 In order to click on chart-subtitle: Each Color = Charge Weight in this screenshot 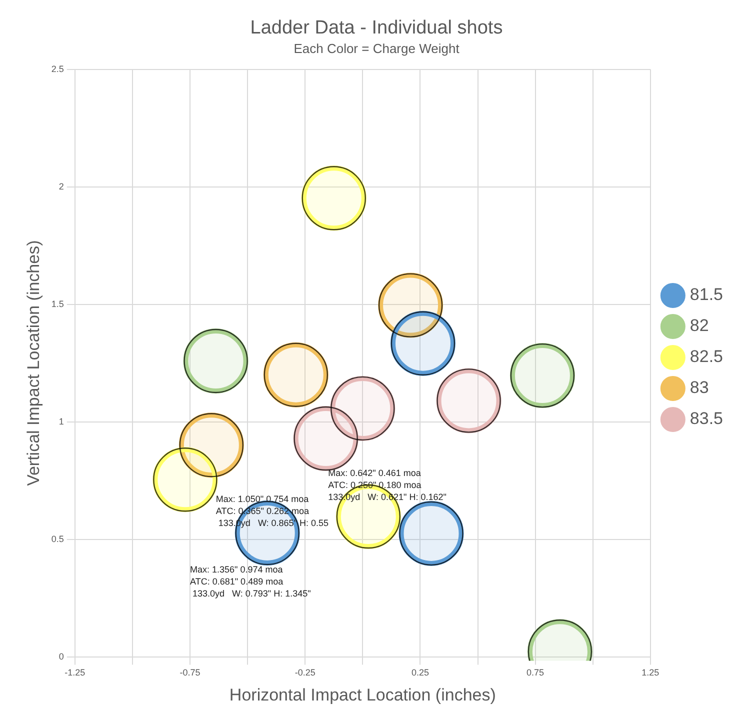, I will do `click(377, 48)`.